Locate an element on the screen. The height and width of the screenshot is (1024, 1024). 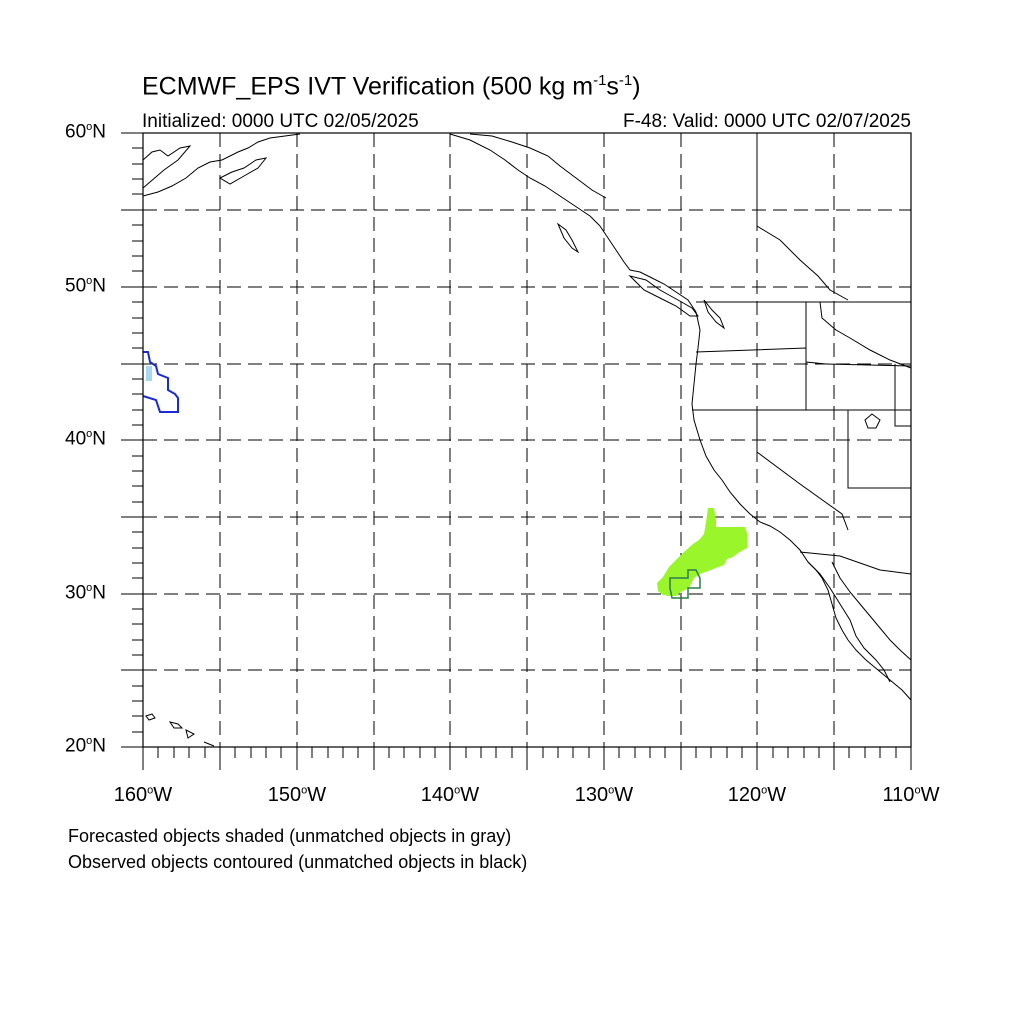
lat-label-30n: 30oN is located at coordinates (85, 593).